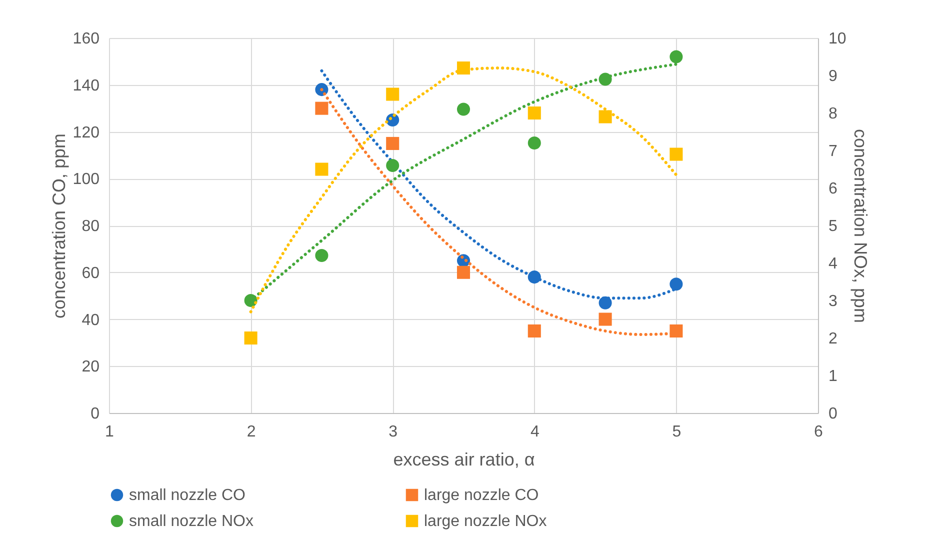  Describe the element at coordinates (833, 376) in the screenshot. I see `y2-tick-label: 1` at that location.